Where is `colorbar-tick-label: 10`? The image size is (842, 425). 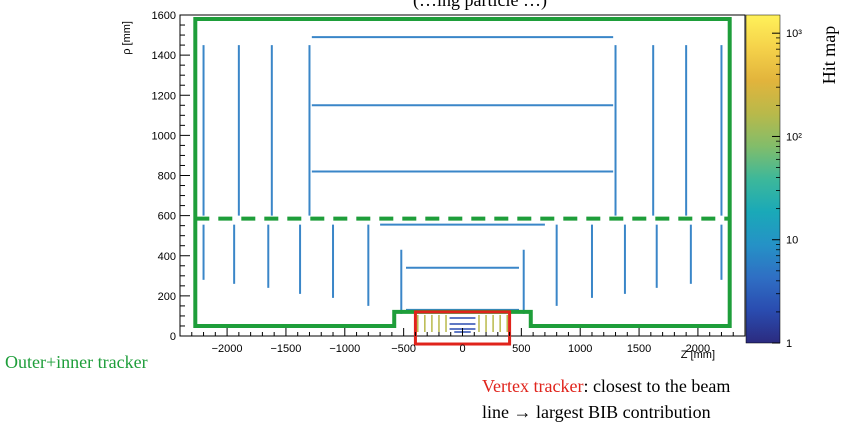 colorbar-tick-label: 10 is located at coordinates (792, 241).